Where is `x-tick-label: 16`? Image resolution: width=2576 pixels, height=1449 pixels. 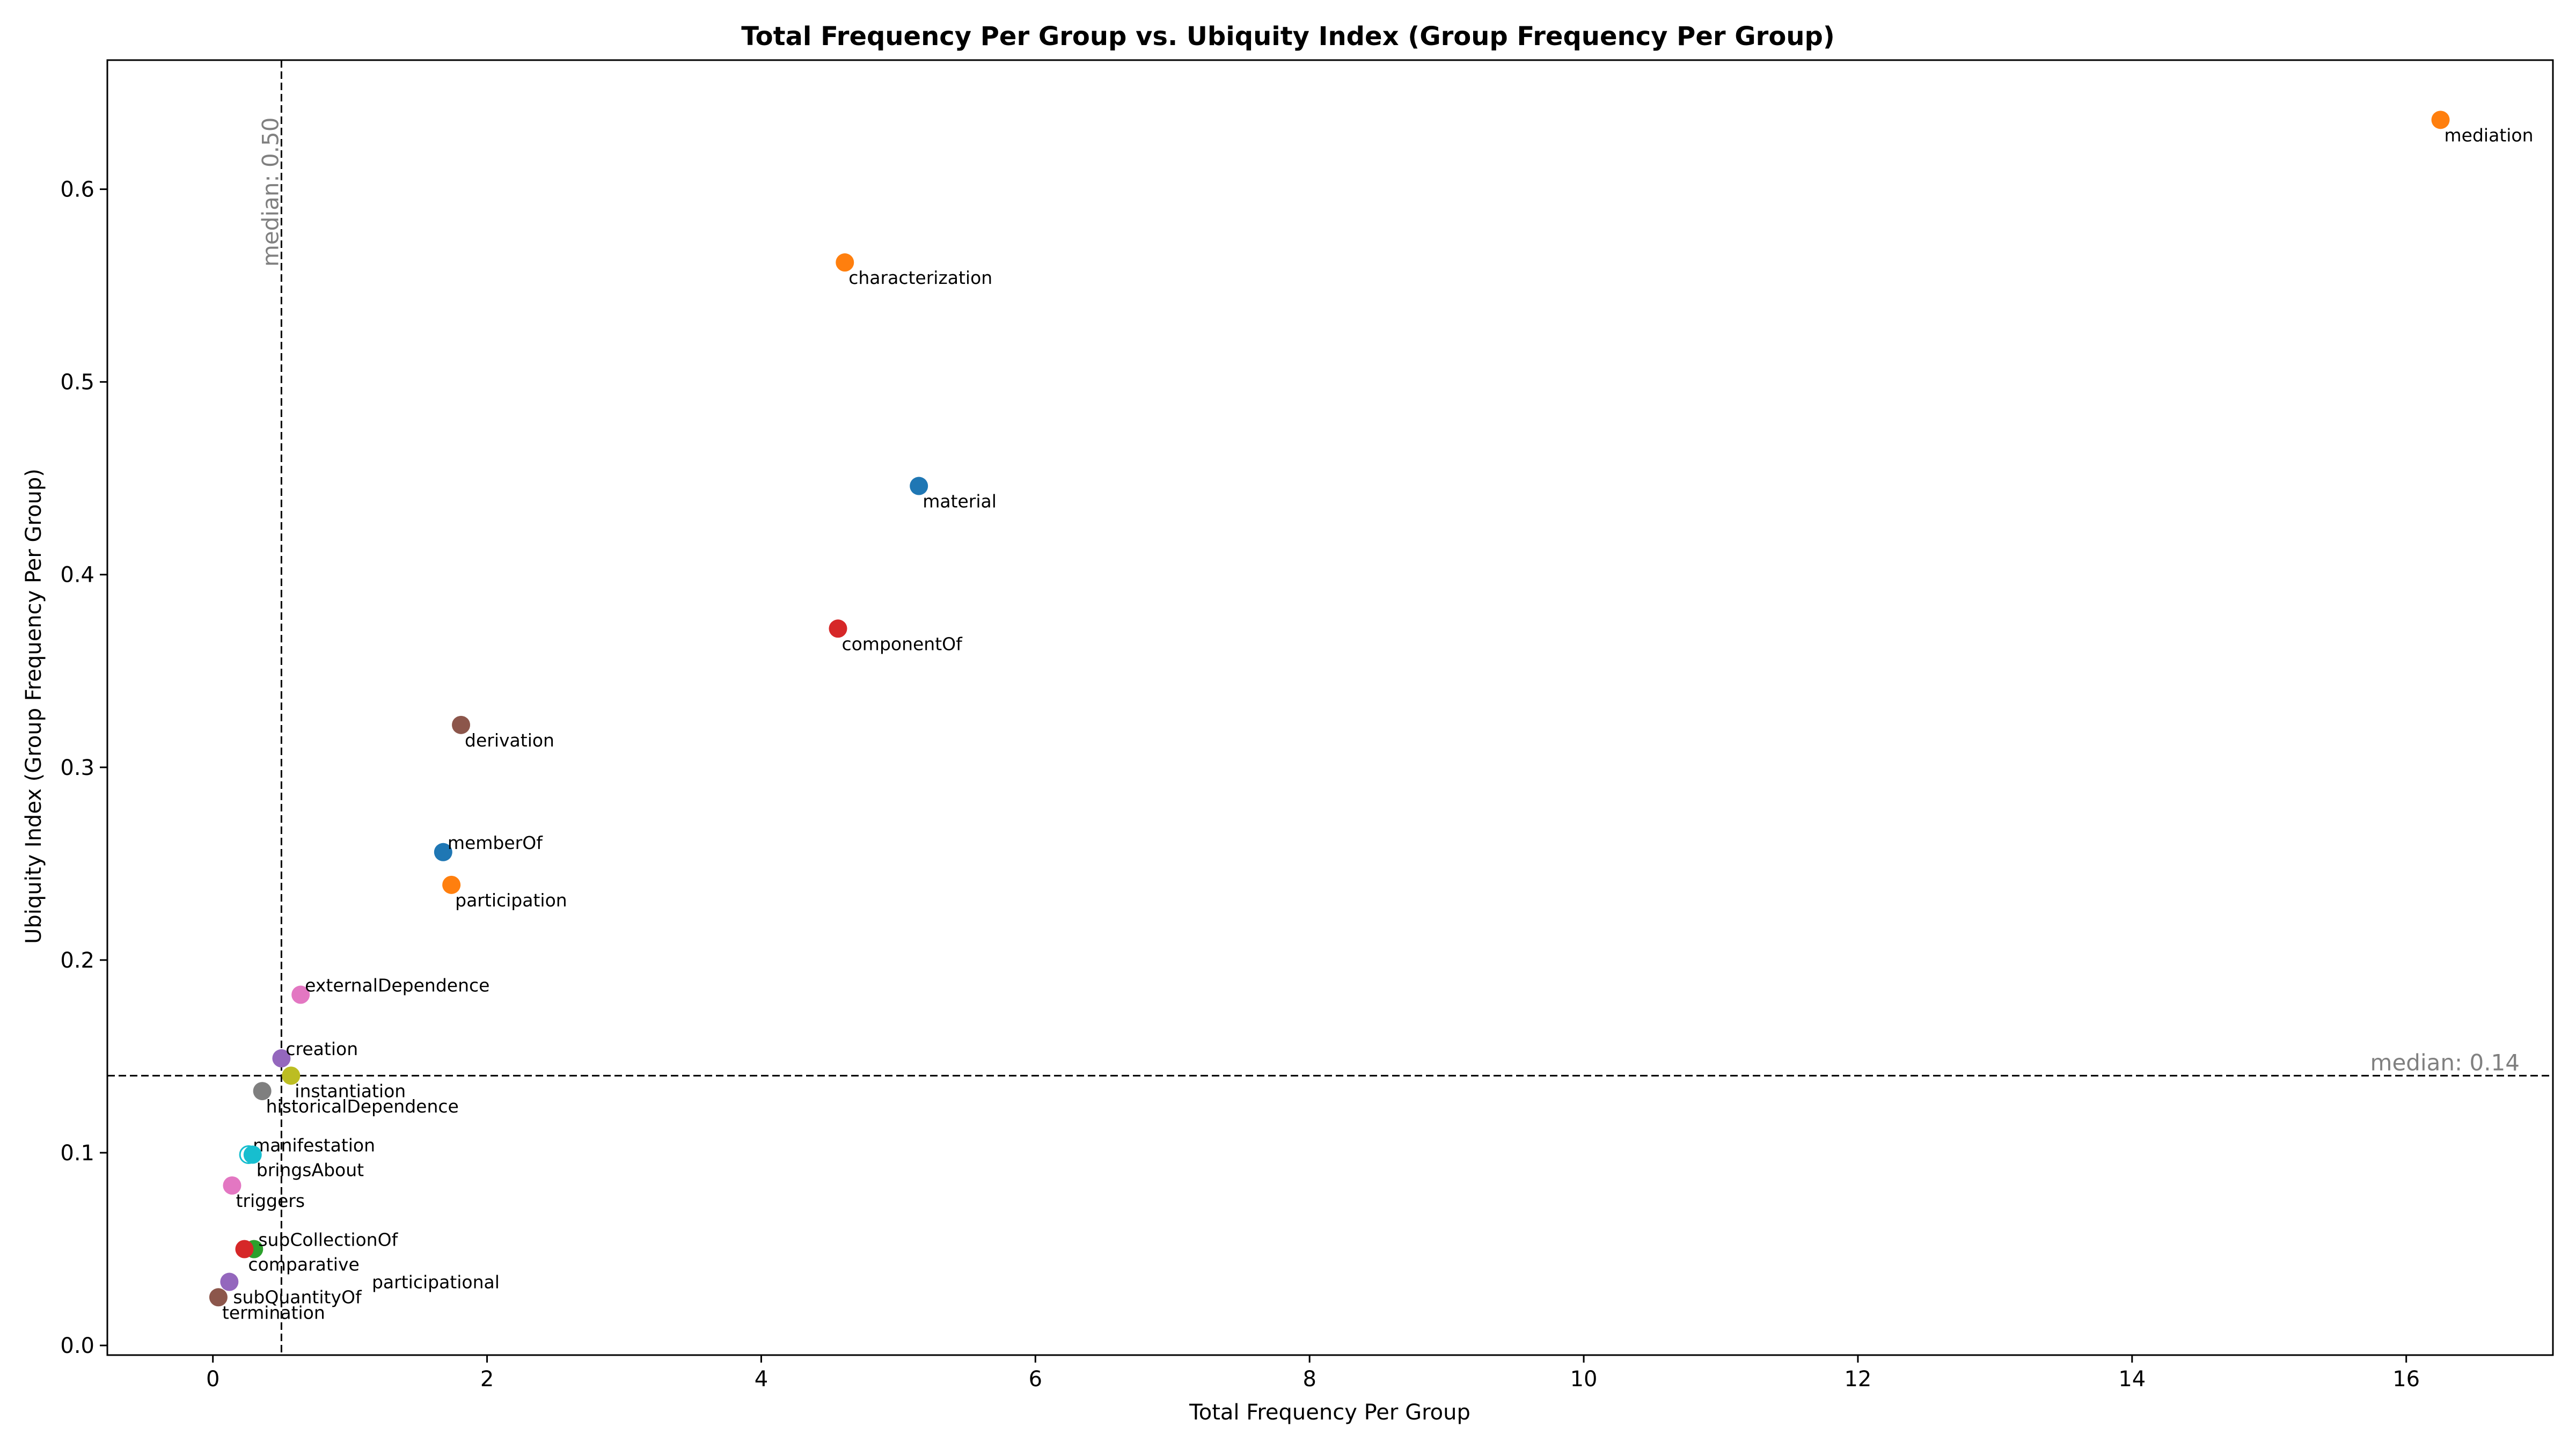
x-tick-label: 16 is located at coordinates (2406, 1379).